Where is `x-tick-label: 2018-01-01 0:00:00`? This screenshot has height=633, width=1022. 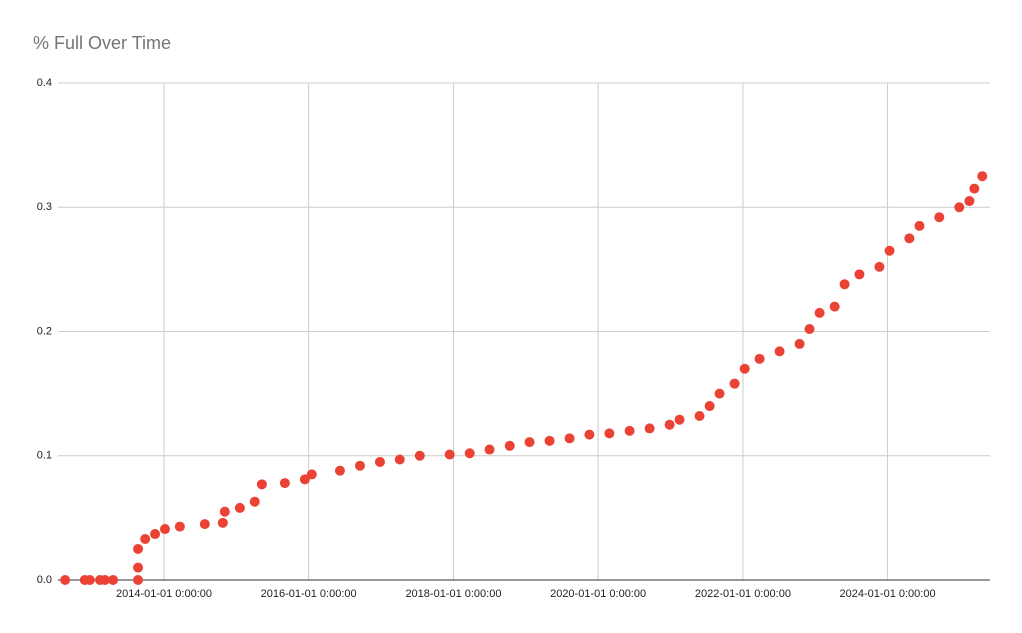
x-tick-label: 2018-01-01 0:00:00 is located at coordinates (453, 594).